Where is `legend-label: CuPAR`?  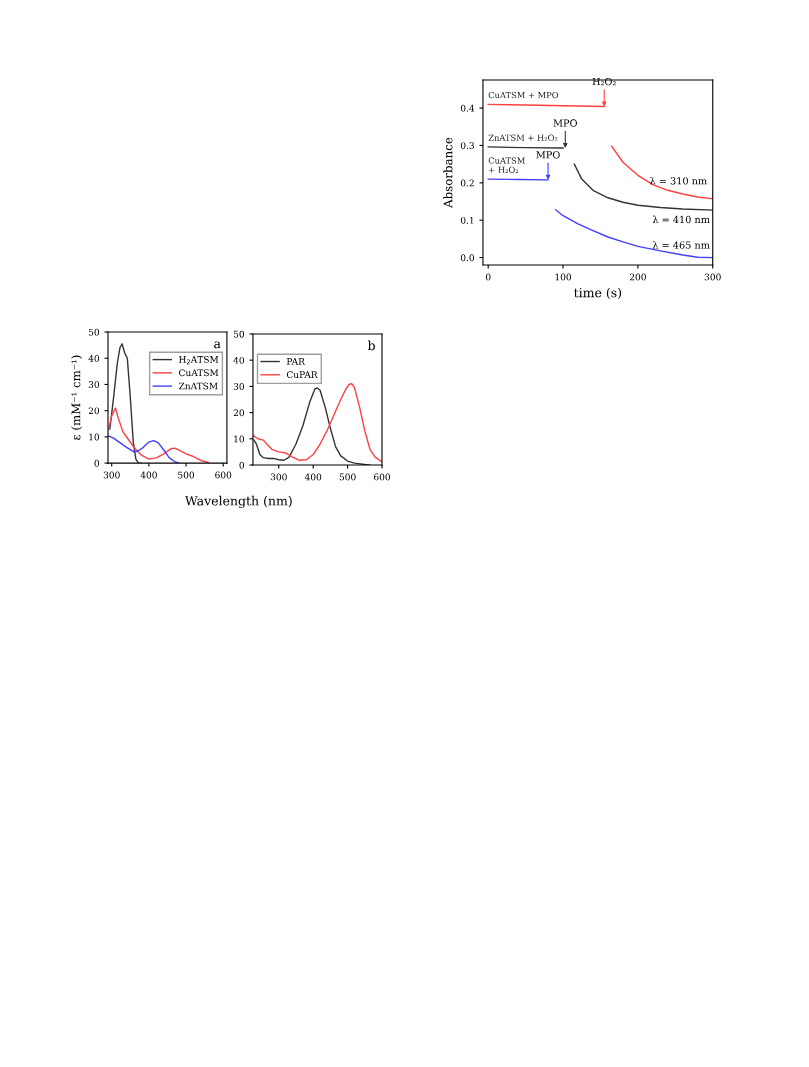 legend-label: CuPAR is located at coordinates (302, 375).